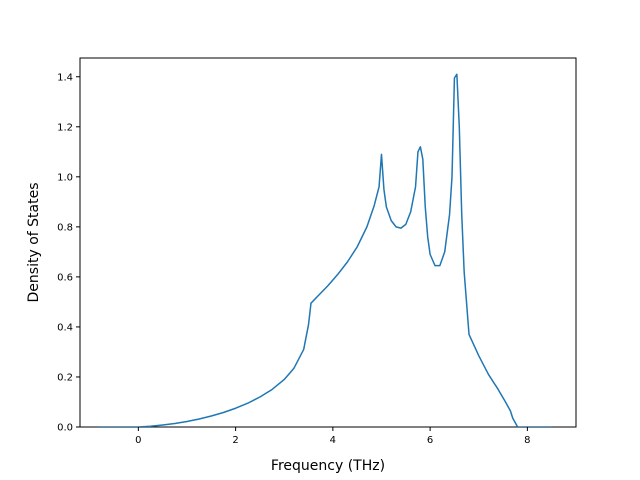 Image resolution: width=640 pixels, height=480 pixels. Describe the element at coordinates (527, 440) in the screenshot. I see `x-tick-label: 8` at that location.